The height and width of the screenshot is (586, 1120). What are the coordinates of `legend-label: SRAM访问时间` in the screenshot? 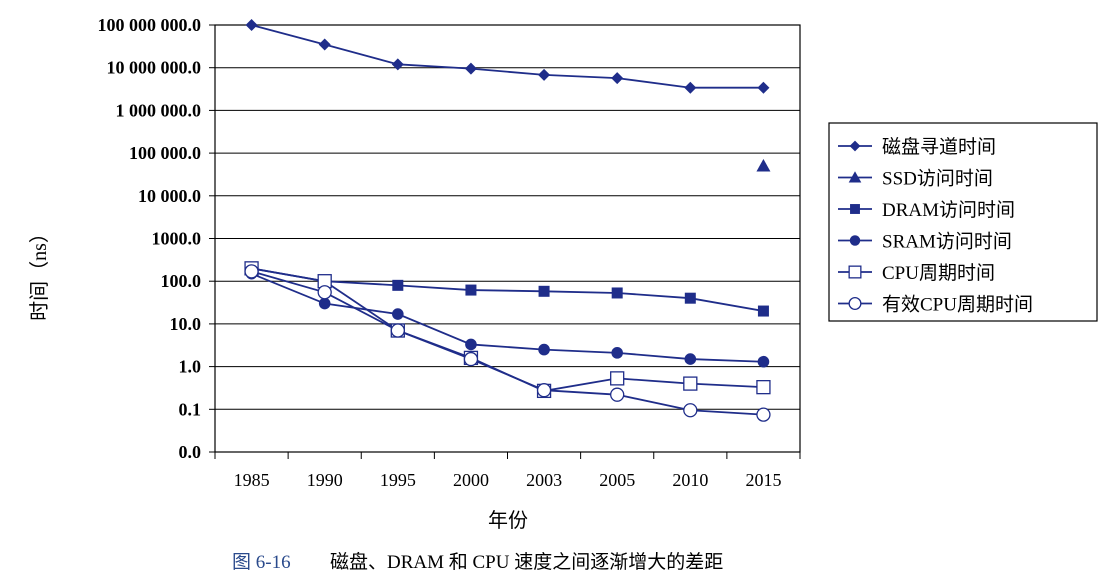 It's located at (947, 242).